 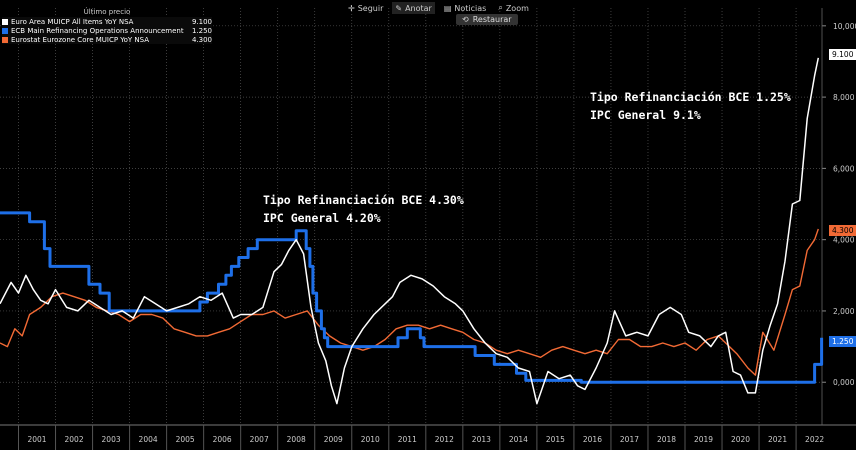 I want to click on x-tick-label: 2005, so click(x=185, y=439).